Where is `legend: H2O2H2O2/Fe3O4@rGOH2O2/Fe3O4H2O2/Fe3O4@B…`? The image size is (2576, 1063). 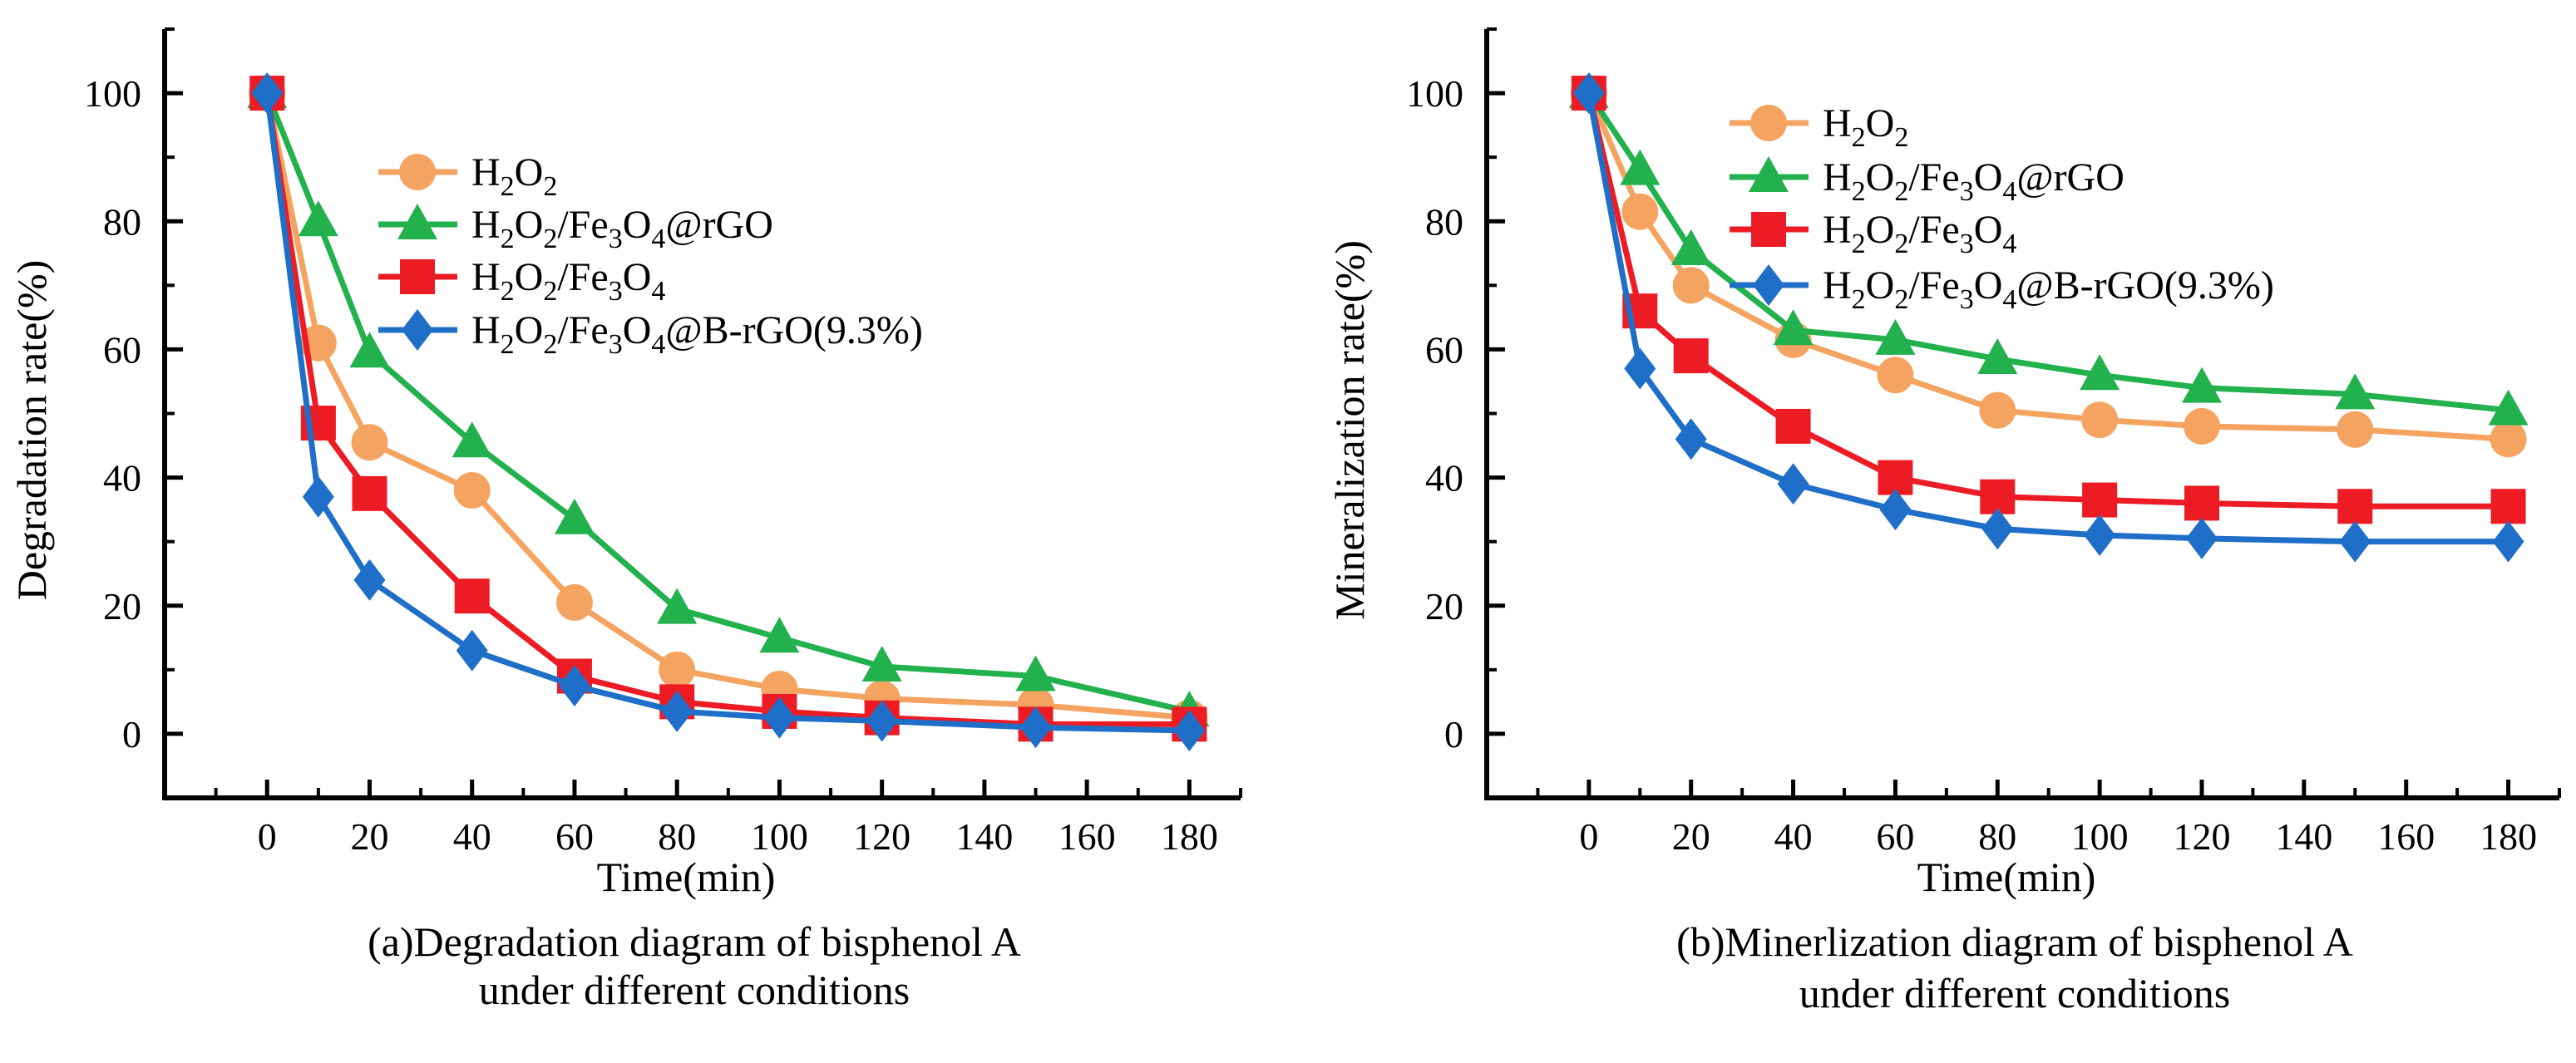
legend: H2O2H2O2/Fe3O4@rGOH2O2/Fe3O4H2O2/Fe3O4@B… is located at coordinates (650, 255).